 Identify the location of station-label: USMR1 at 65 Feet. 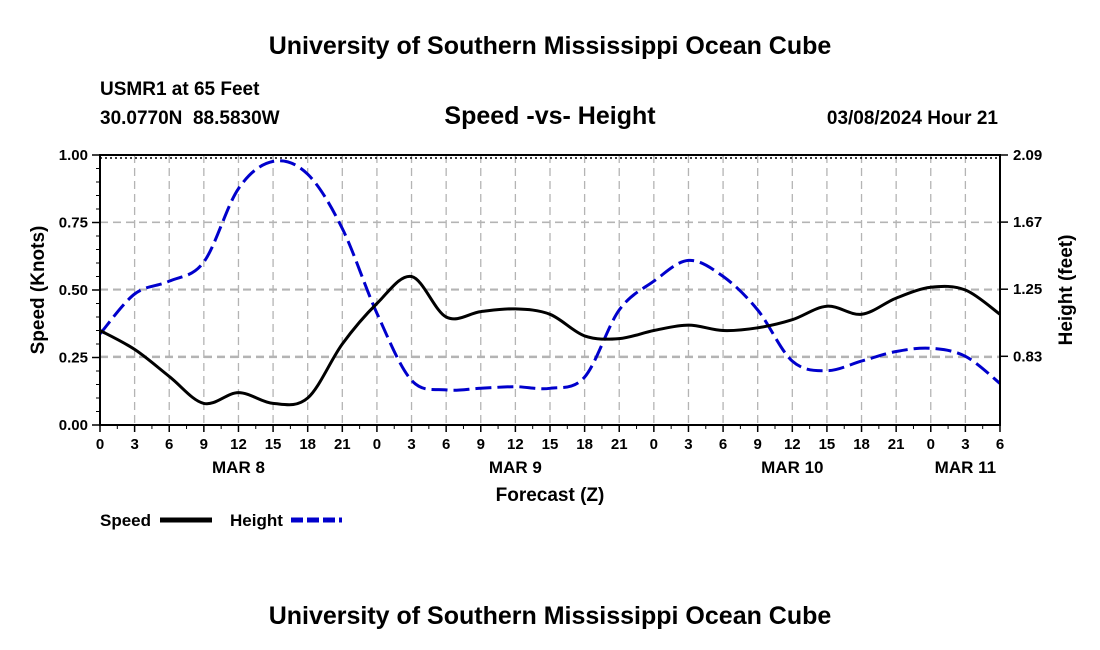
(180, 89).